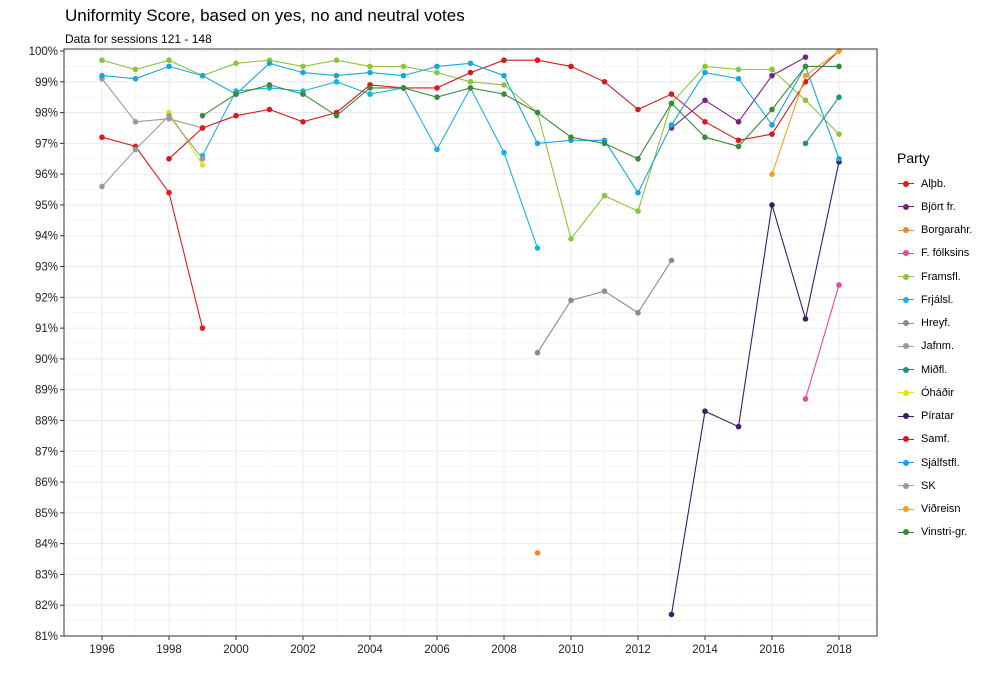  Describe the element at coordinates (46, 114) in the screenshot. I see `y-tick-label: 98%` at that location.